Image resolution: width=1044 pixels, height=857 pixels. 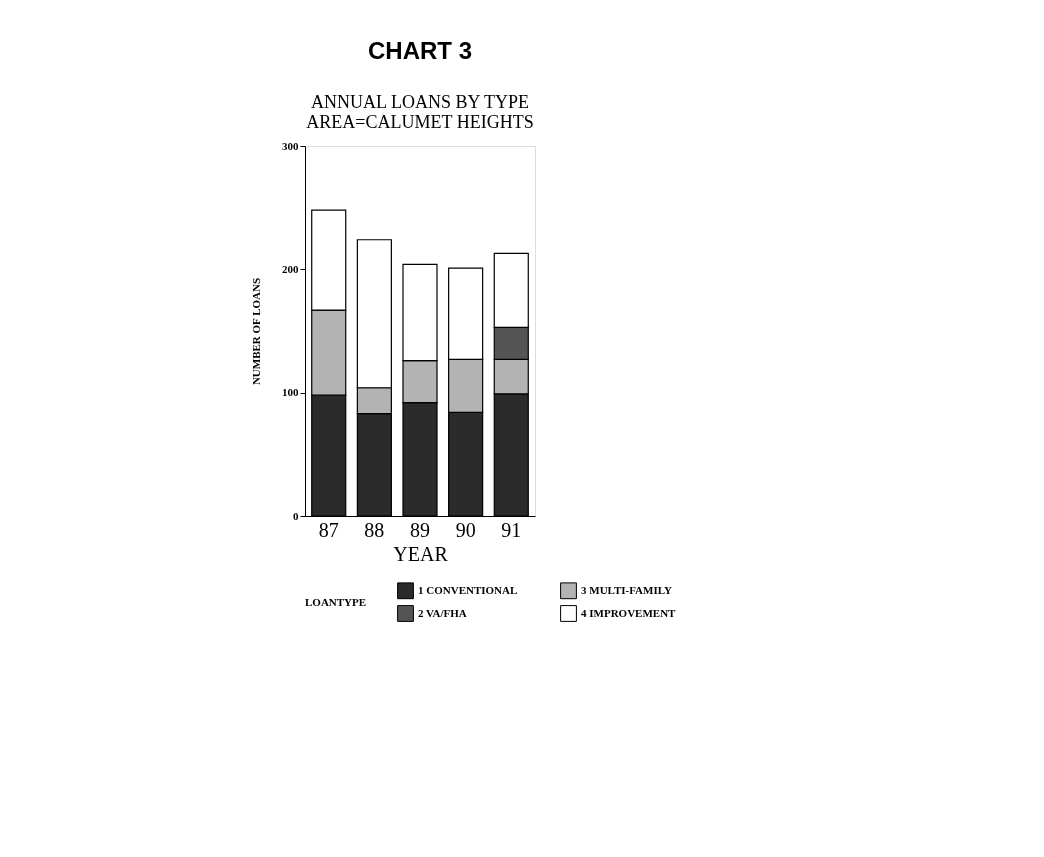 What do you see at coordinates (420, 50) in the screenshot?
I see `chart-title: CHART 3` at bounding box center [420, 50].